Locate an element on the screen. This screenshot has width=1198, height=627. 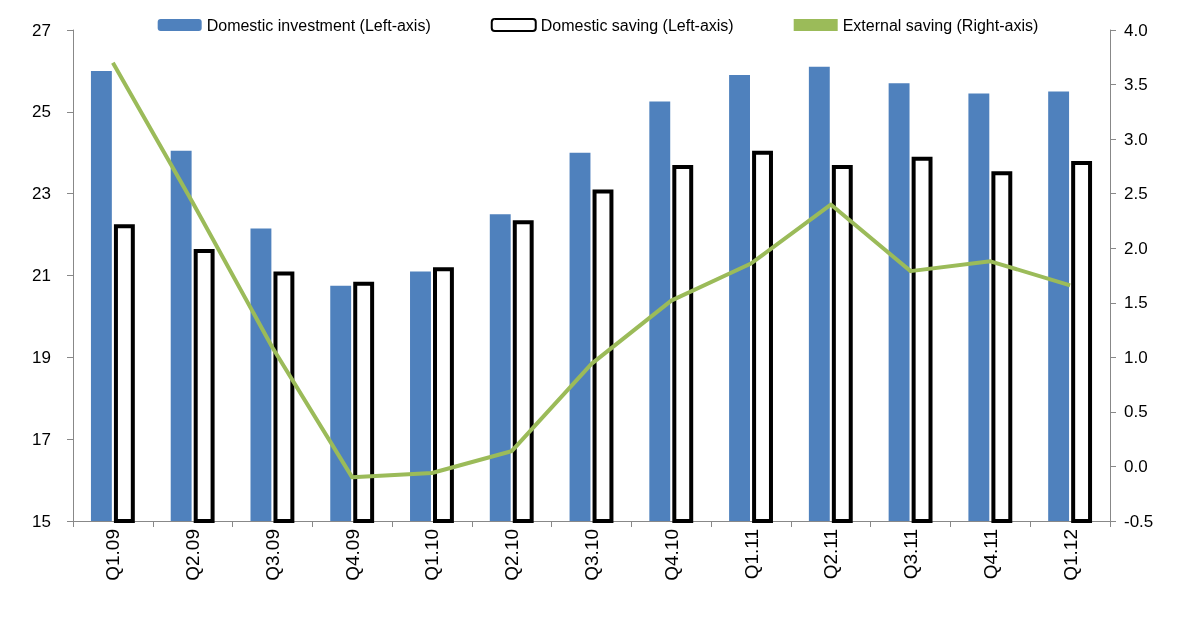
y2-tick-label: 2.0 is located at coordinates (1136, 248).